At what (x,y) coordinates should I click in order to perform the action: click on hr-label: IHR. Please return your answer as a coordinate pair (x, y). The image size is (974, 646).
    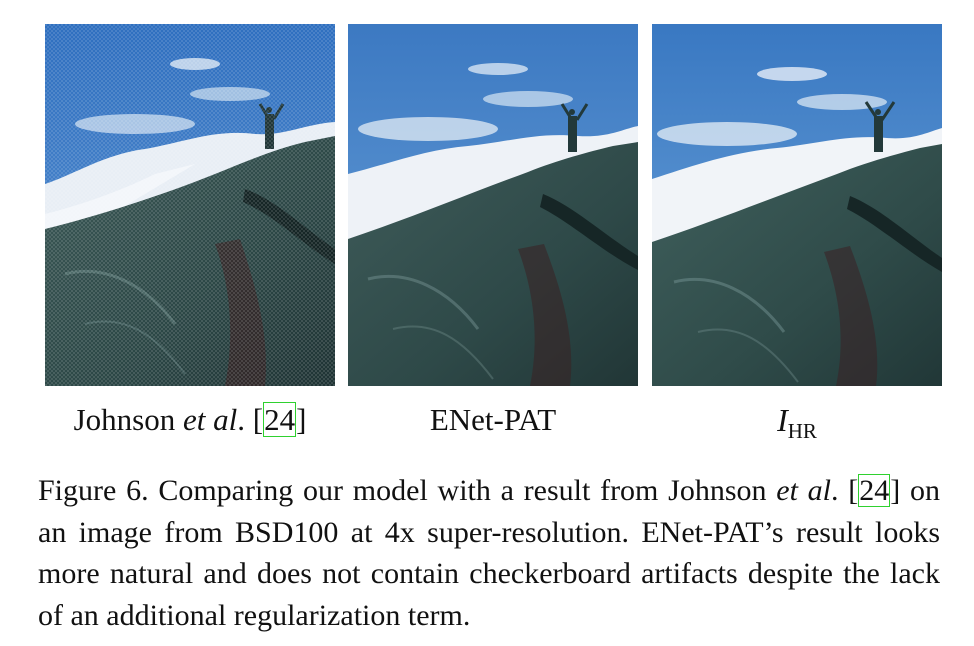
    Looking at the image, I should click on (797, 422).